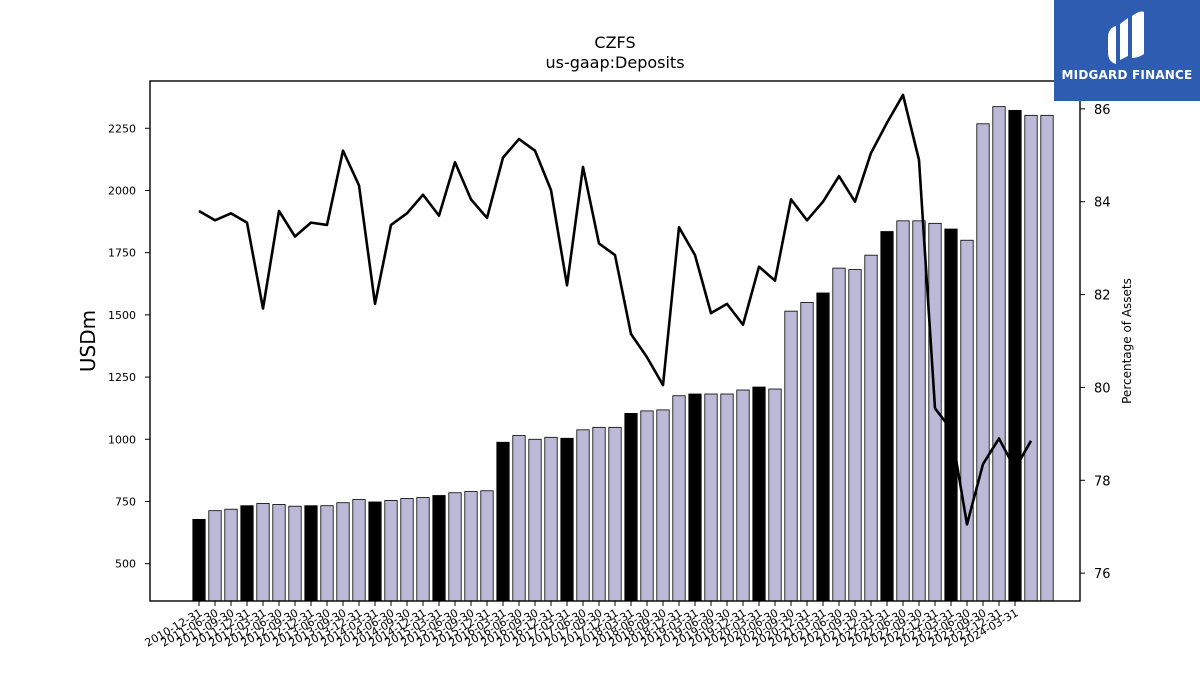  Describe the element at coordinates (122, 377) in the screenshot. I see `y-tick-label: 1250` at that location.